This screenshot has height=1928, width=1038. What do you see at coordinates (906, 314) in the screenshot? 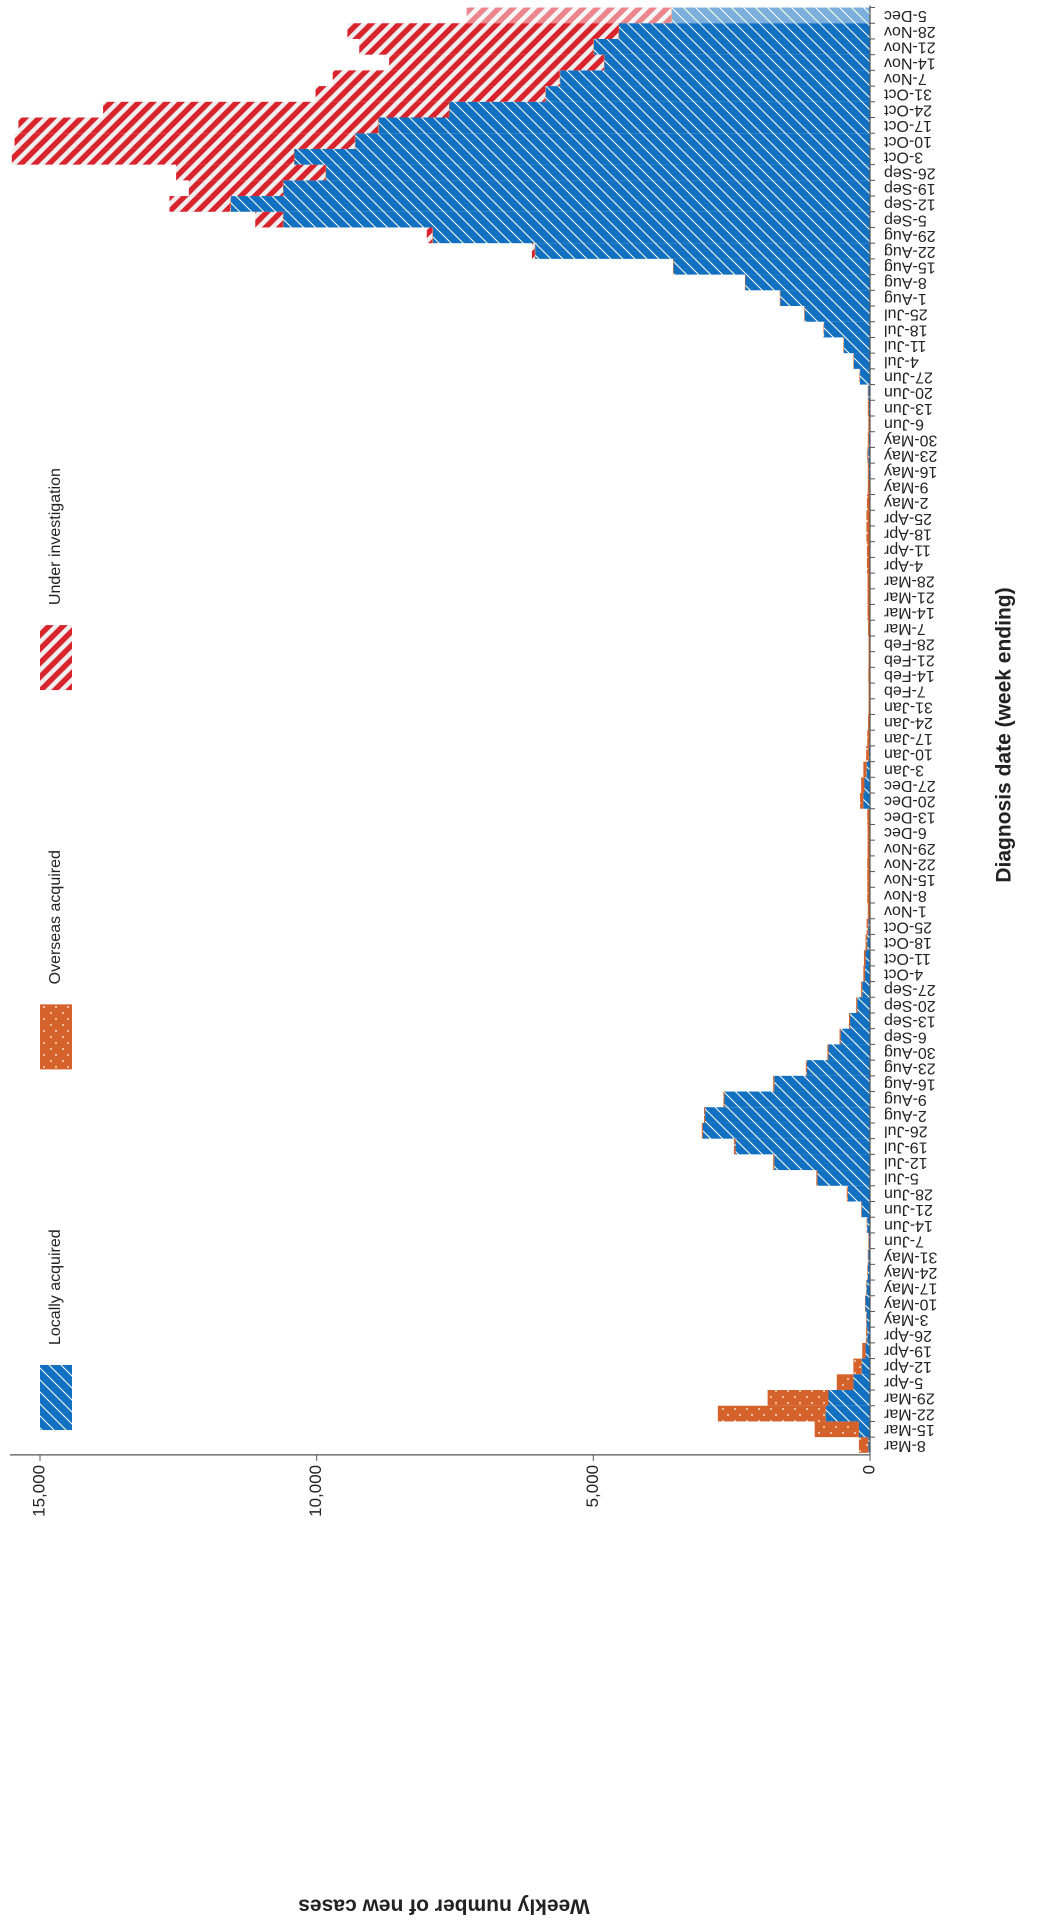
I see `x-tick-label: 25-Jul` at bounding box center [906, 314].